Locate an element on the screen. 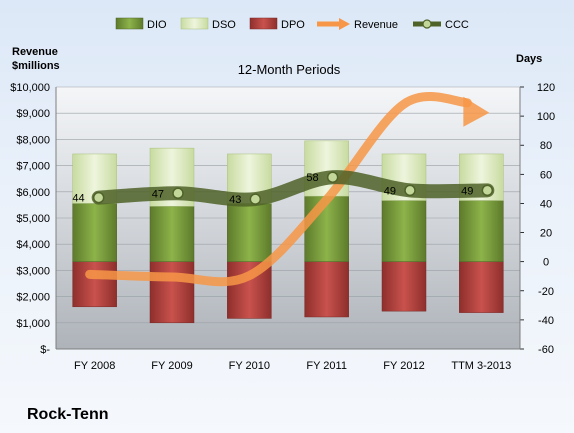 This screenshot has width=574, height=433. left-tick-label: $10,000 is located at coordinates (30, 88).